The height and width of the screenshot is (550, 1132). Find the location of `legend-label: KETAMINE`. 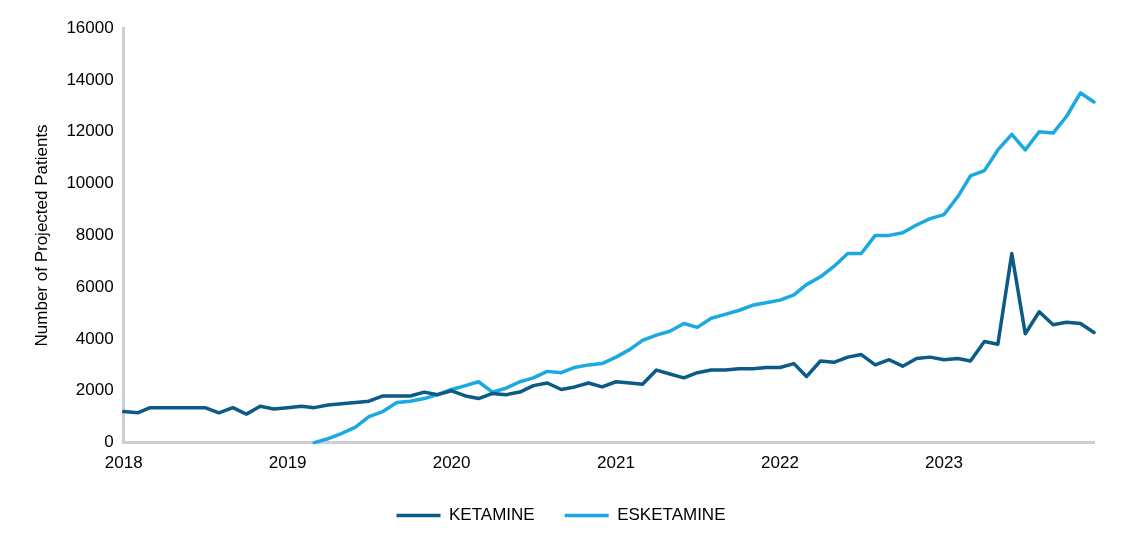

legend-label: KETAMINE is located at coordinates (492, 515).